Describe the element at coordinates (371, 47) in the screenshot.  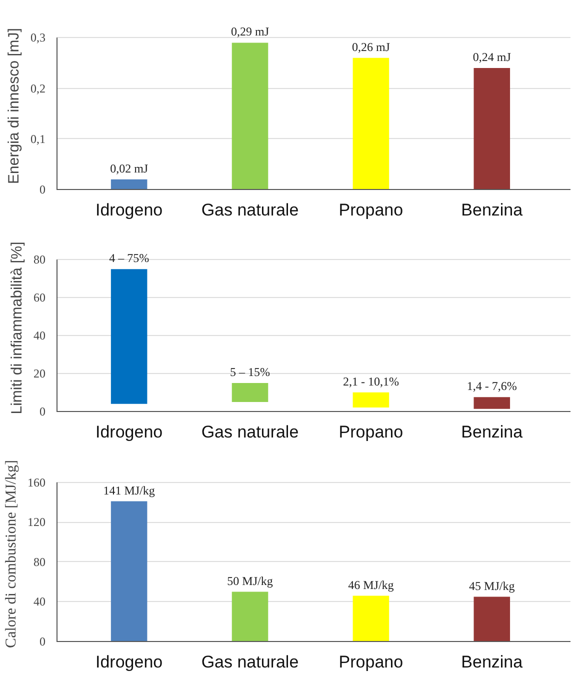
I see `data-label: 0,26 mJ` at that location.